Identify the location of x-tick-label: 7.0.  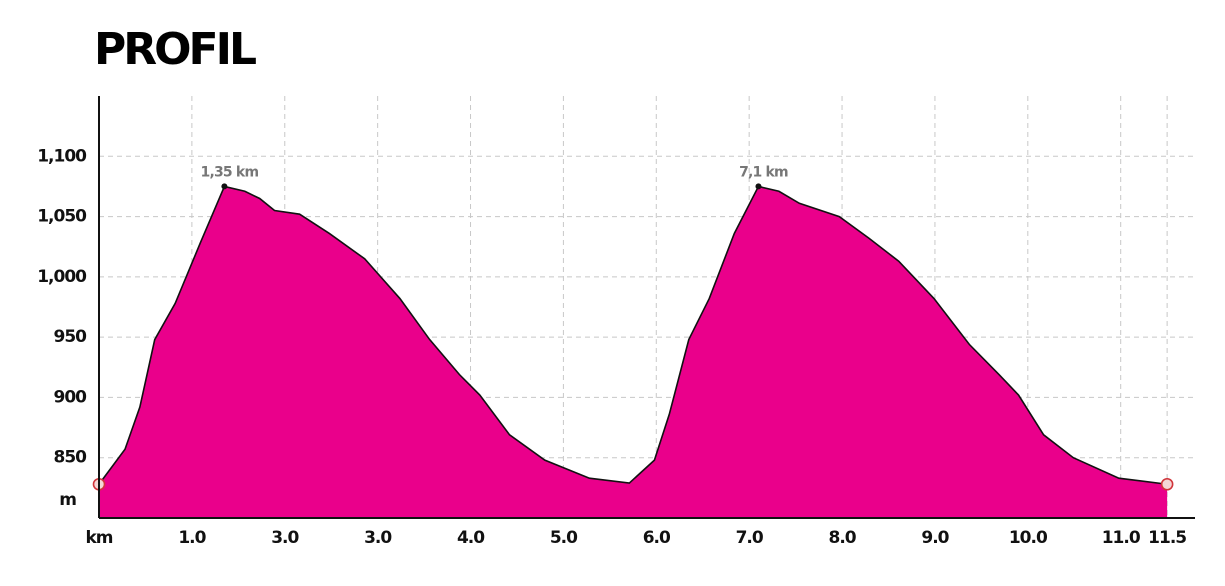
(750, 538).